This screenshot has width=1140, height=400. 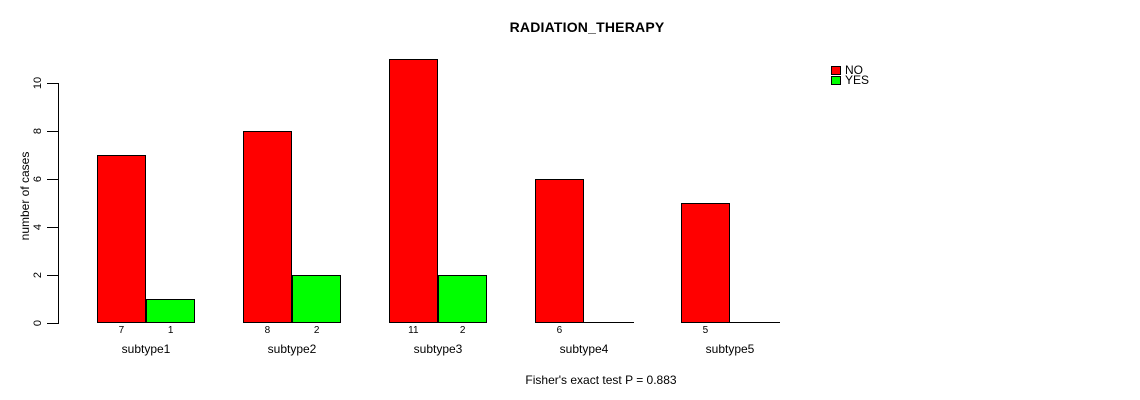 What do you see at coordinates (267, 227) in the screenshot?
I see `bar-no-subtype2` at bounding box center [267, 227].